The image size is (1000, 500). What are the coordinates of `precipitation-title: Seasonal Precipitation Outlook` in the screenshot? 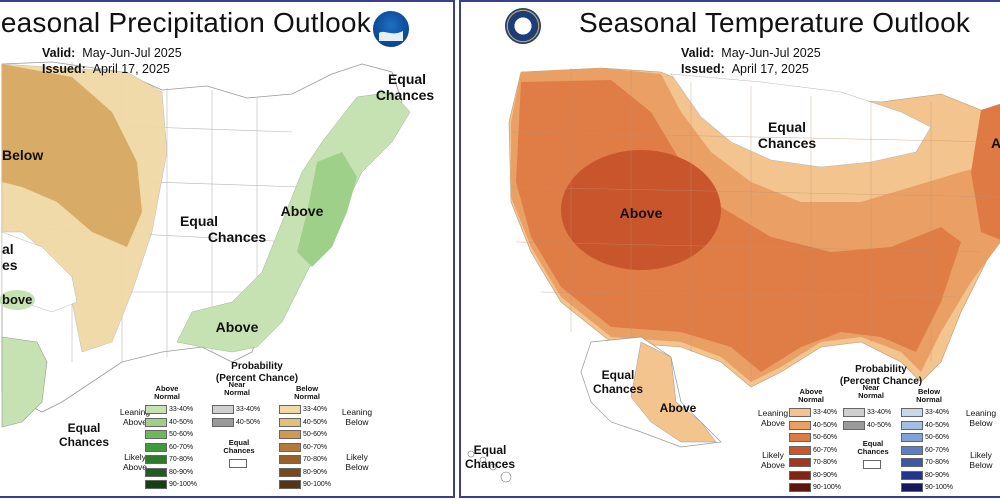 It's located at (185, 22).